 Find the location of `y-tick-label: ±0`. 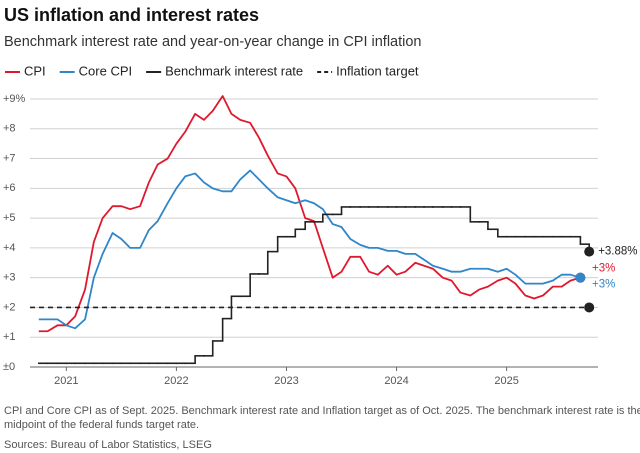

y-tick-label: ±0 is located at coordinates (9, 367).